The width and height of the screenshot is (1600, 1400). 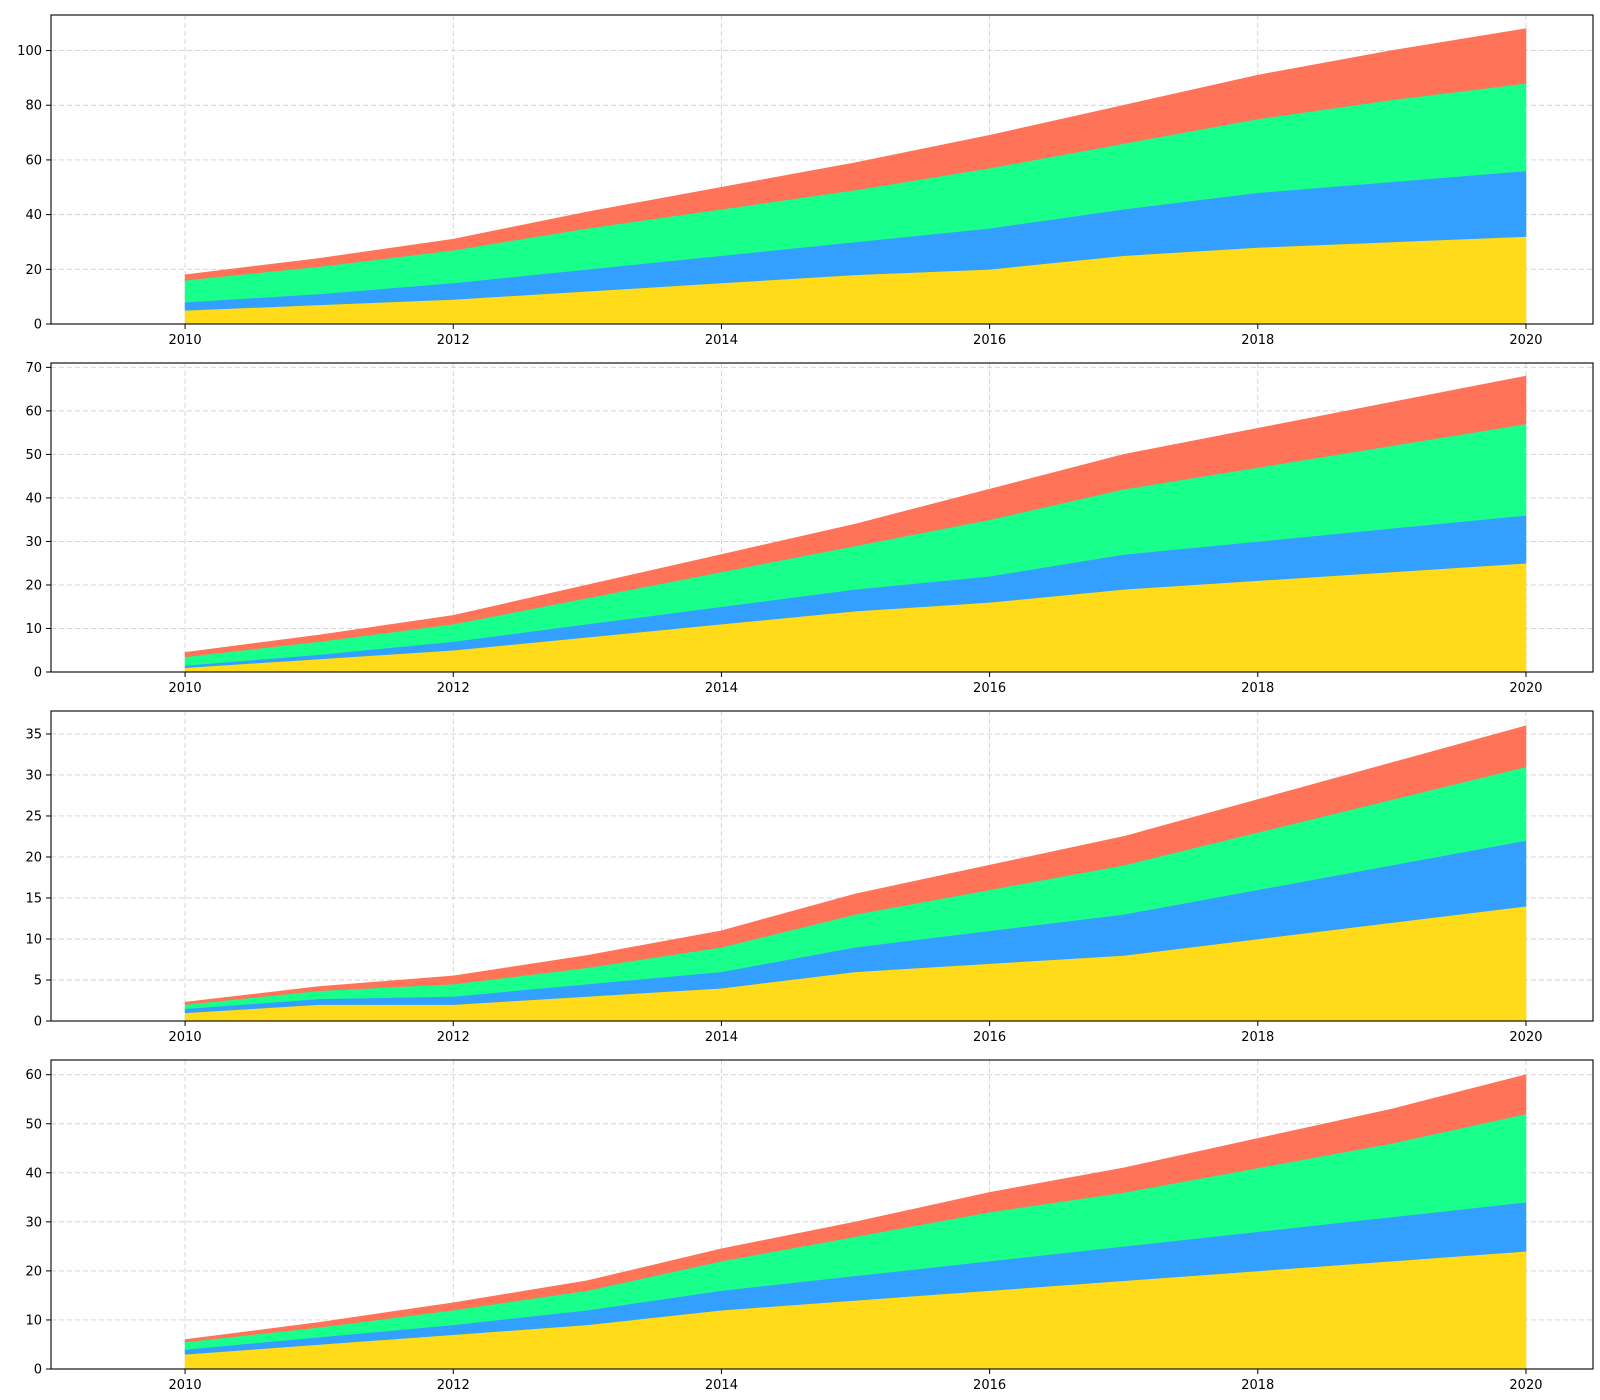 I want to click on y-tick-label-2-6: 50, so click(x=33, y=455).